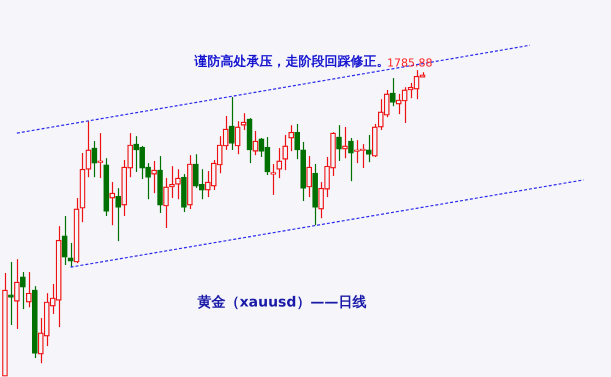 This screenshot has height=377, width=611. I want to click on chart-title: 谨防高处承压，走阶段回踩修正。, so click(292, 61).